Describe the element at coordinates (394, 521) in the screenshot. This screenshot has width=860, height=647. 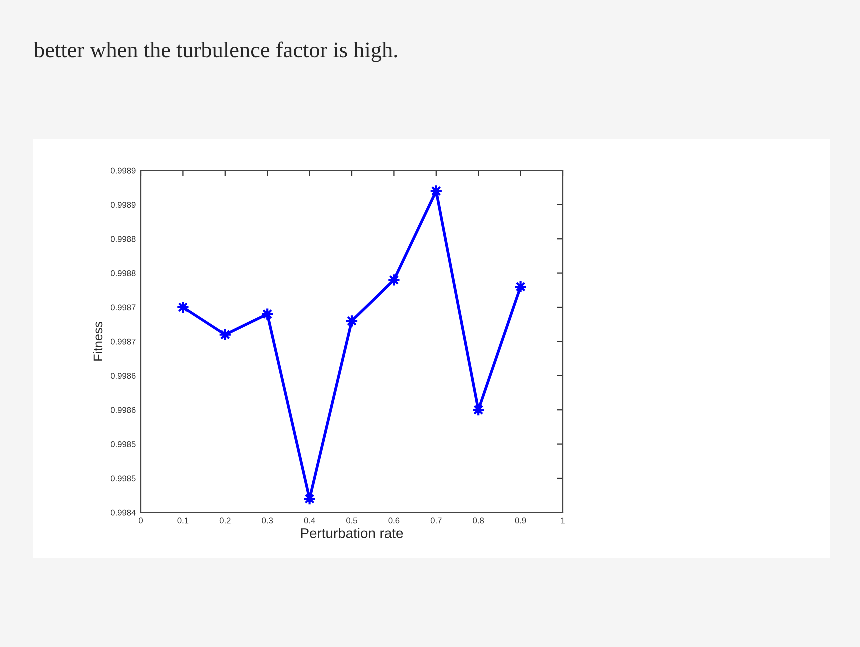
I see `x-tick-label: 0.6` at that location.